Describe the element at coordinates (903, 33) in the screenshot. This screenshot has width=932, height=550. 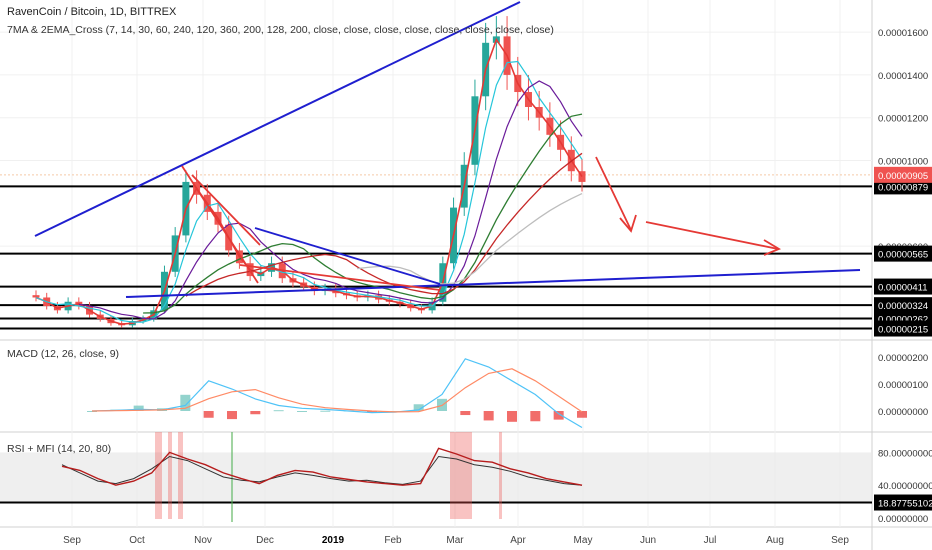
I see `y-tick-label: 0.00001600` at that location.